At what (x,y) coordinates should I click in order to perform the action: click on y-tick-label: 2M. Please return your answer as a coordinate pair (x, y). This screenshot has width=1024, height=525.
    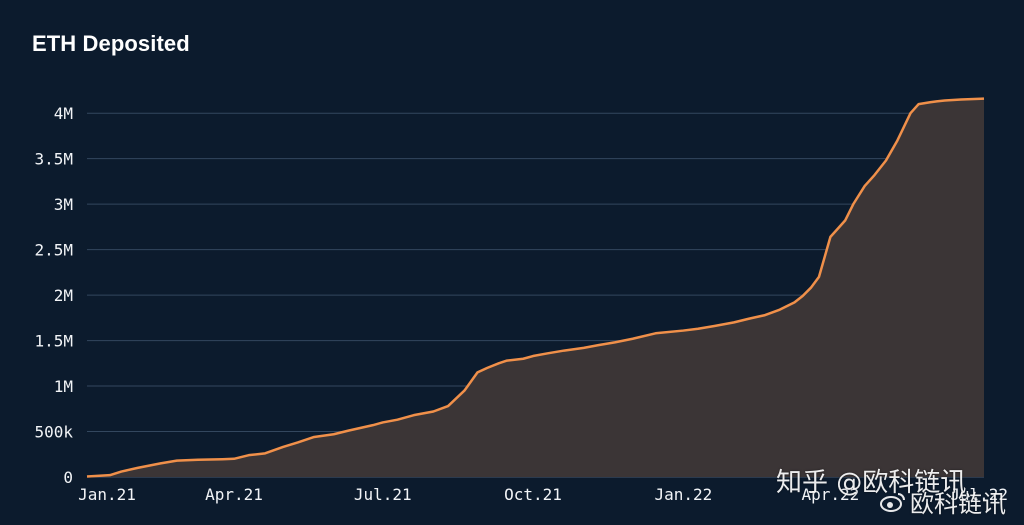
    Looking at the image, I should click on (63, 295).